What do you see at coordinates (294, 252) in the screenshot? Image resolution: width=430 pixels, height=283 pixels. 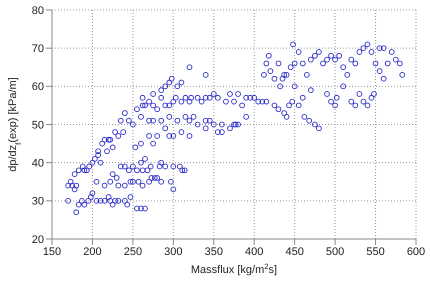 I see `x-tick-label: 450` at bounding box center [294, 252].